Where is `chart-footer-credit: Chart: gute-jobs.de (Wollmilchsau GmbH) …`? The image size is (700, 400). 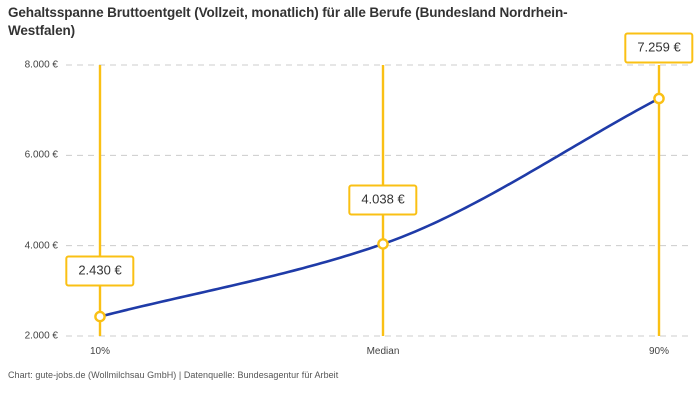
chart-footer-credit: Chart: gute-jobs.de (Wollmilchsau GmbH) … is located at coordinates (173, 375).